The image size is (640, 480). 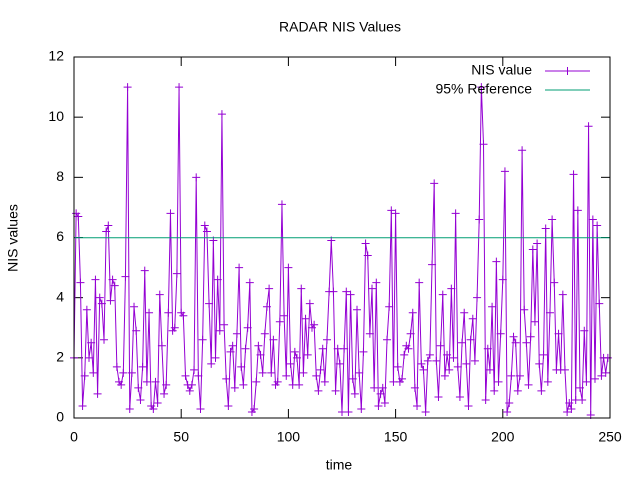 I want to click on y-tick-label: 2, so click(x=60, y=357).